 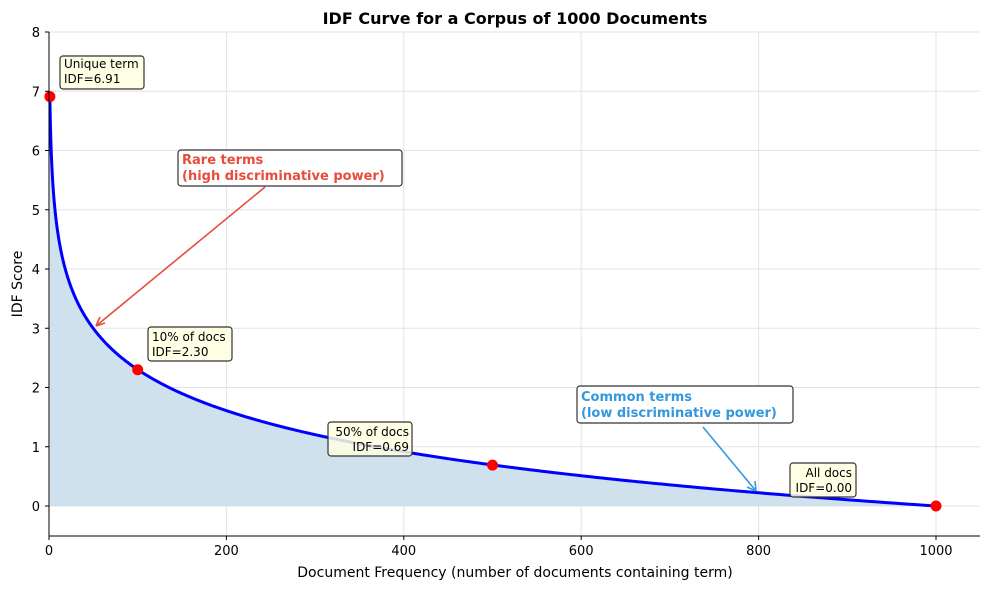 What do you see at coordinates (92, 79) in the screenshot?
I see `annotation-line: IDF=6.91` at bounding box center [92, 79].